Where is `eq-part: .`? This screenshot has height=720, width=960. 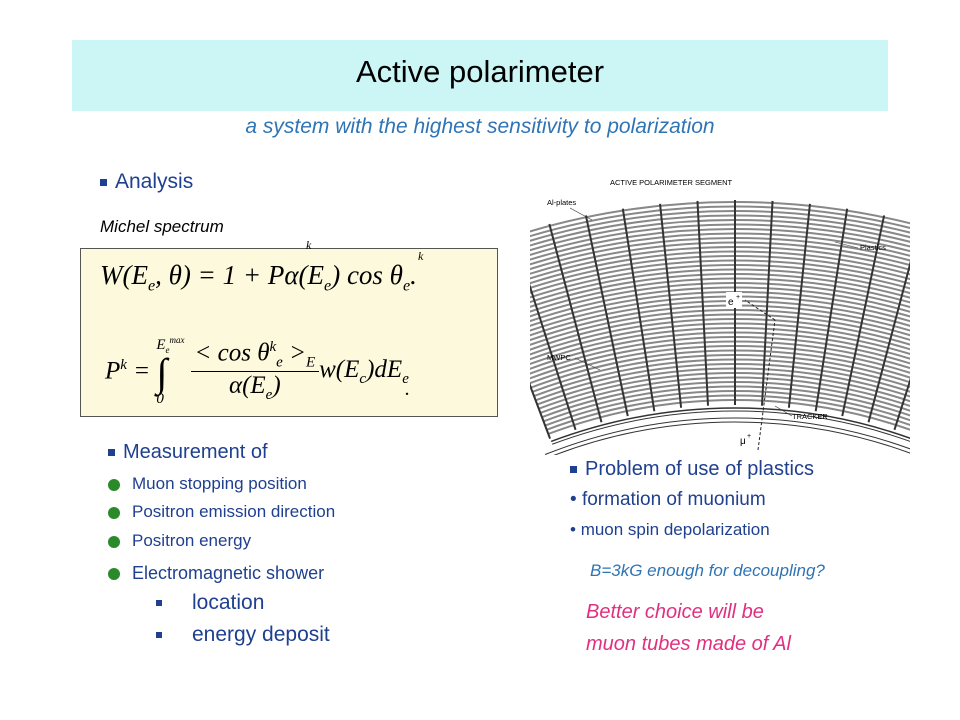
eq-part: . is located at coordinates (413, 275).